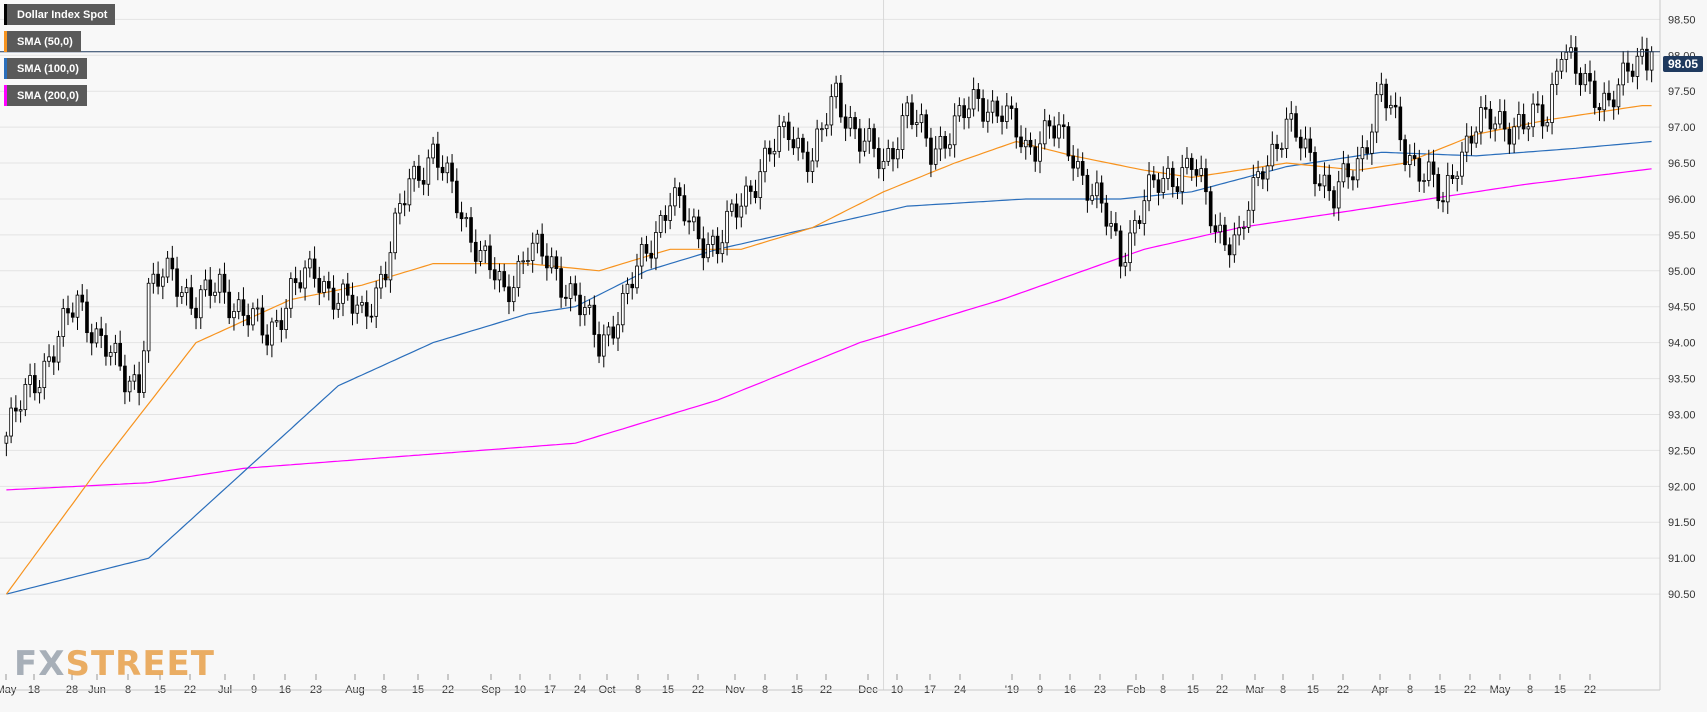  Describe the element at coordinates (1682, 344) in the screenshot. I see `y-tick-label: 94.00` at that location.